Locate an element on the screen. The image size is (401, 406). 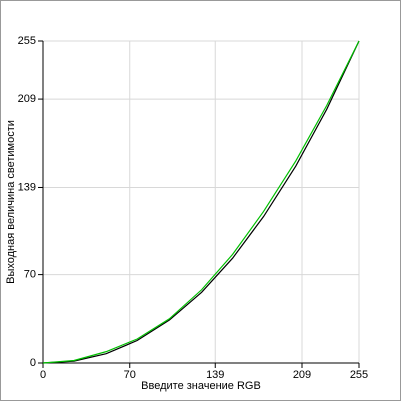
x-tick-label: 255 is located at coordinates (359, 375).